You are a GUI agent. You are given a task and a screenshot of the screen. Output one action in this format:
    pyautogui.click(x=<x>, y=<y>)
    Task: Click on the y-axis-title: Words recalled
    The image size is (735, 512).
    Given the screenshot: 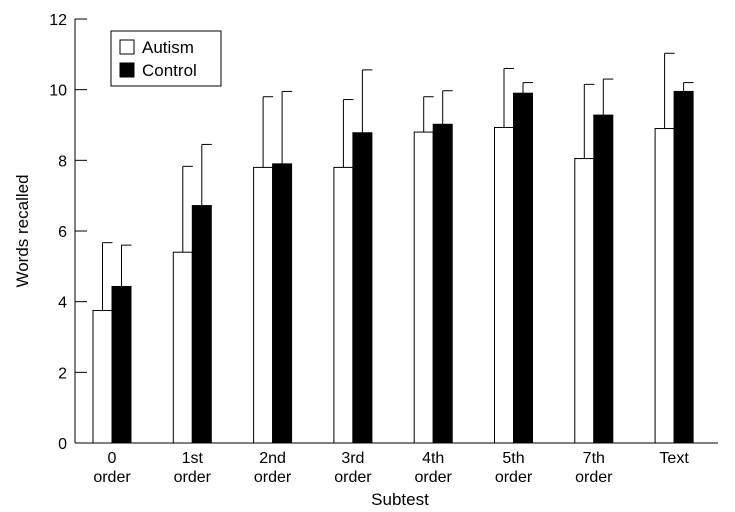 What is the action you would take?
    pyautogui.click(x=22, y=230)
    